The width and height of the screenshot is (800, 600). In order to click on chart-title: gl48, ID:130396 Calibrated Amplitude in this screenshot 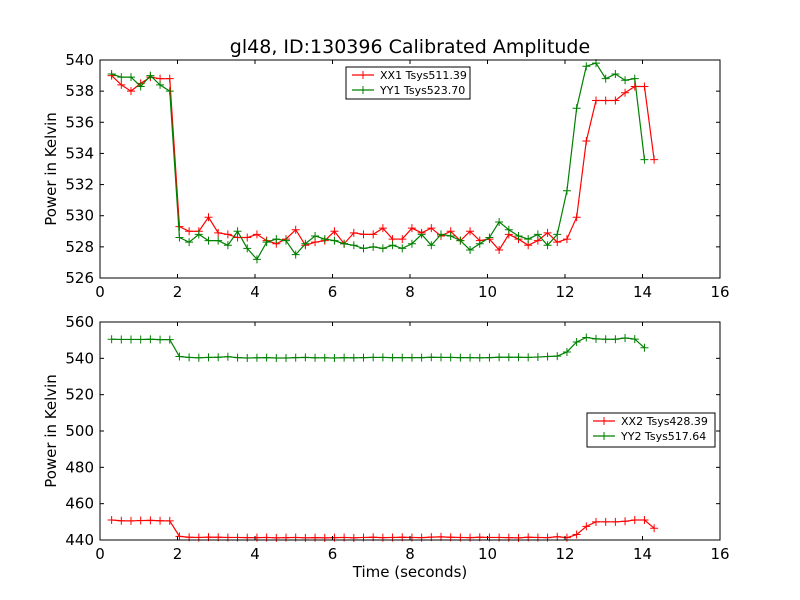, I will do `click(410, 47)`.